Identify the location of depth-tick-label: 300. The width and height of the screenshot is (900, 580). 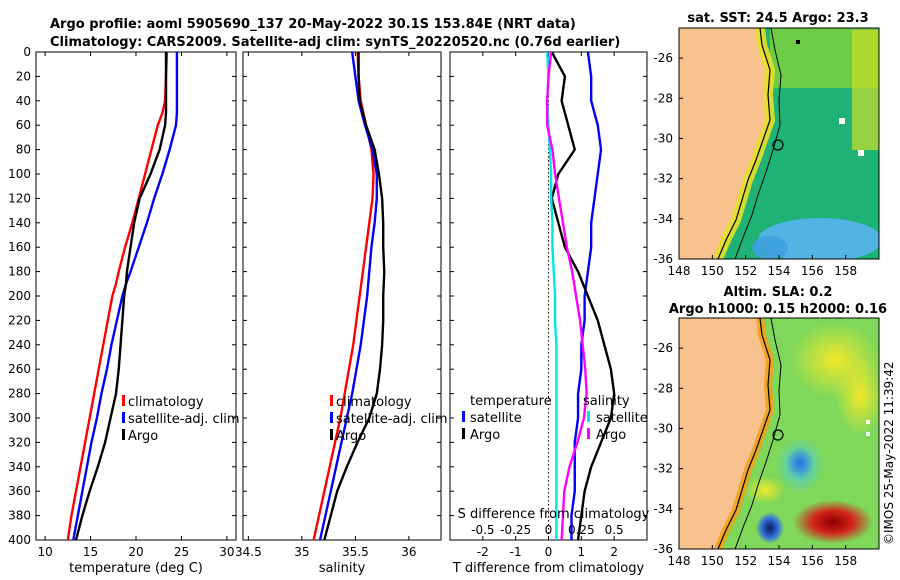
(19, 418).